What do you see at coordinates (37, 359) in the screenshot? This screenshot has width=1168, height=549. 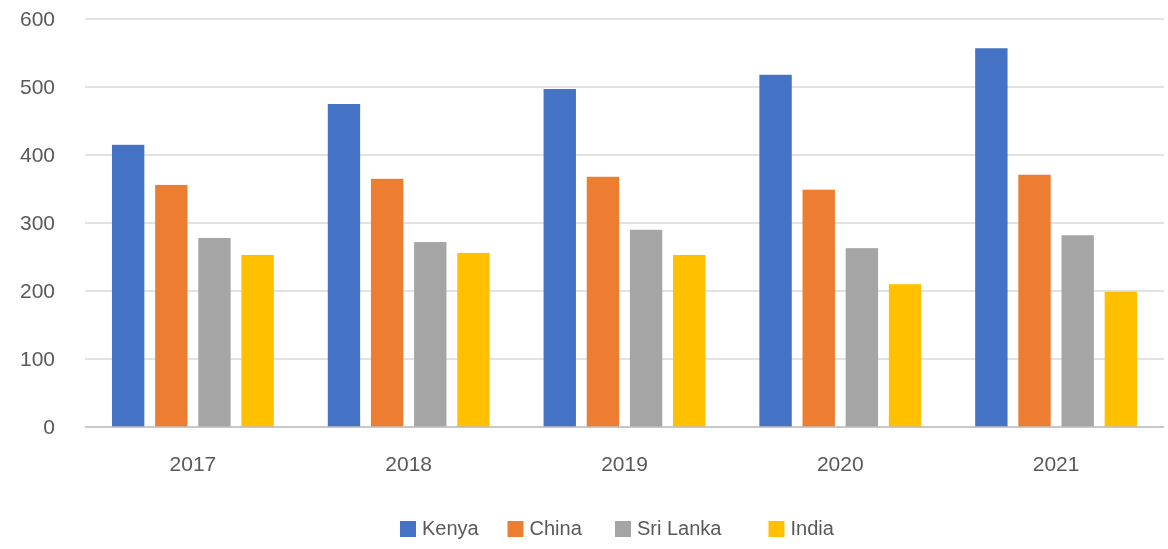 I see `y-tick-label: 100` at bounding box center [37, 359].